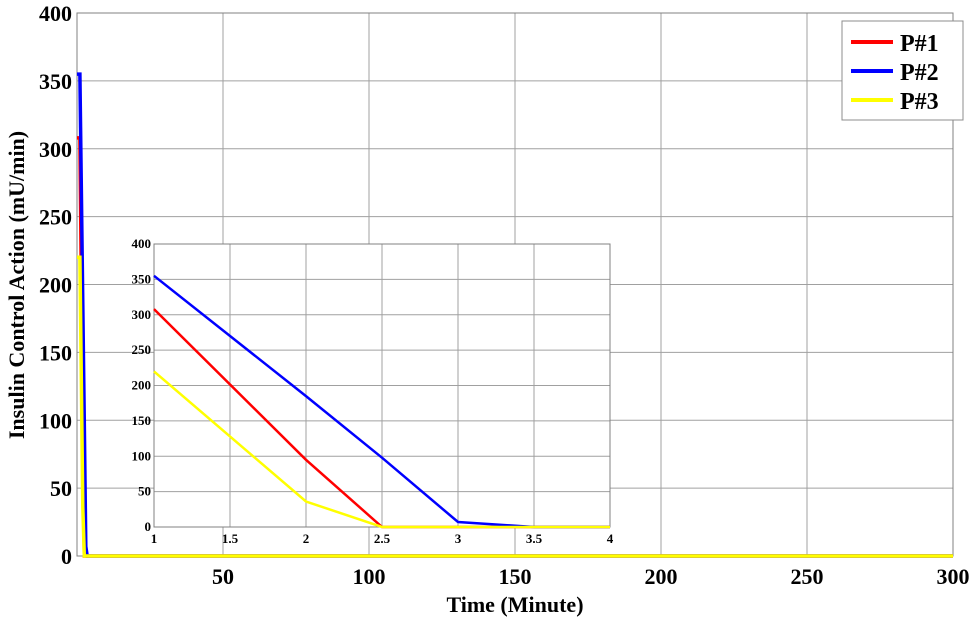 The image size is (975, 636). Describe the element at coordinates (306, 538) in the screenshot. I see `inset-xtick-label: 2` at that location.